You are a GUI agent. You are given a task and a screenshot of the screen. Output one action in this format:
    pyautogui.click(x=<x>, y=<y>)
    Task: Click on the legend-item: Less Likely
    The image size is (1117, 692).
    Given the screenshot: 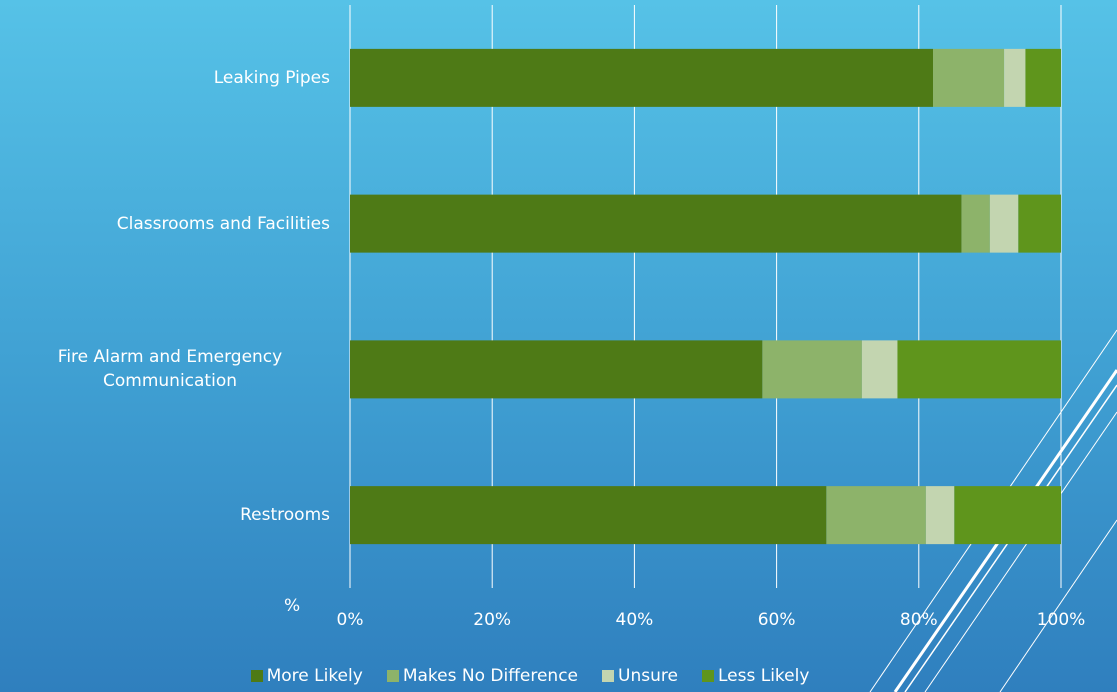 What is the action you would take?
    pyautogui.click(x=755, y=676)
    